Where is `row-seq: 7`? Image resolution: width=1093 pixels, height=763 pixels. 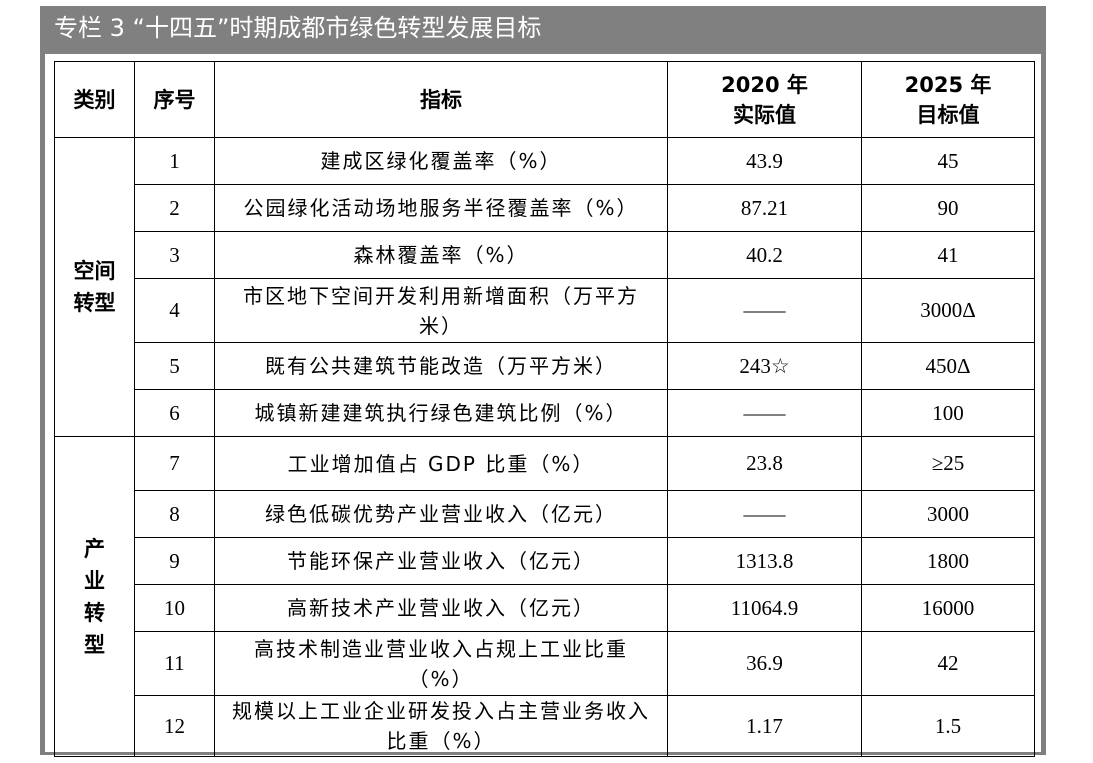 row-seq: 7 is located at coordinates (174, 463).